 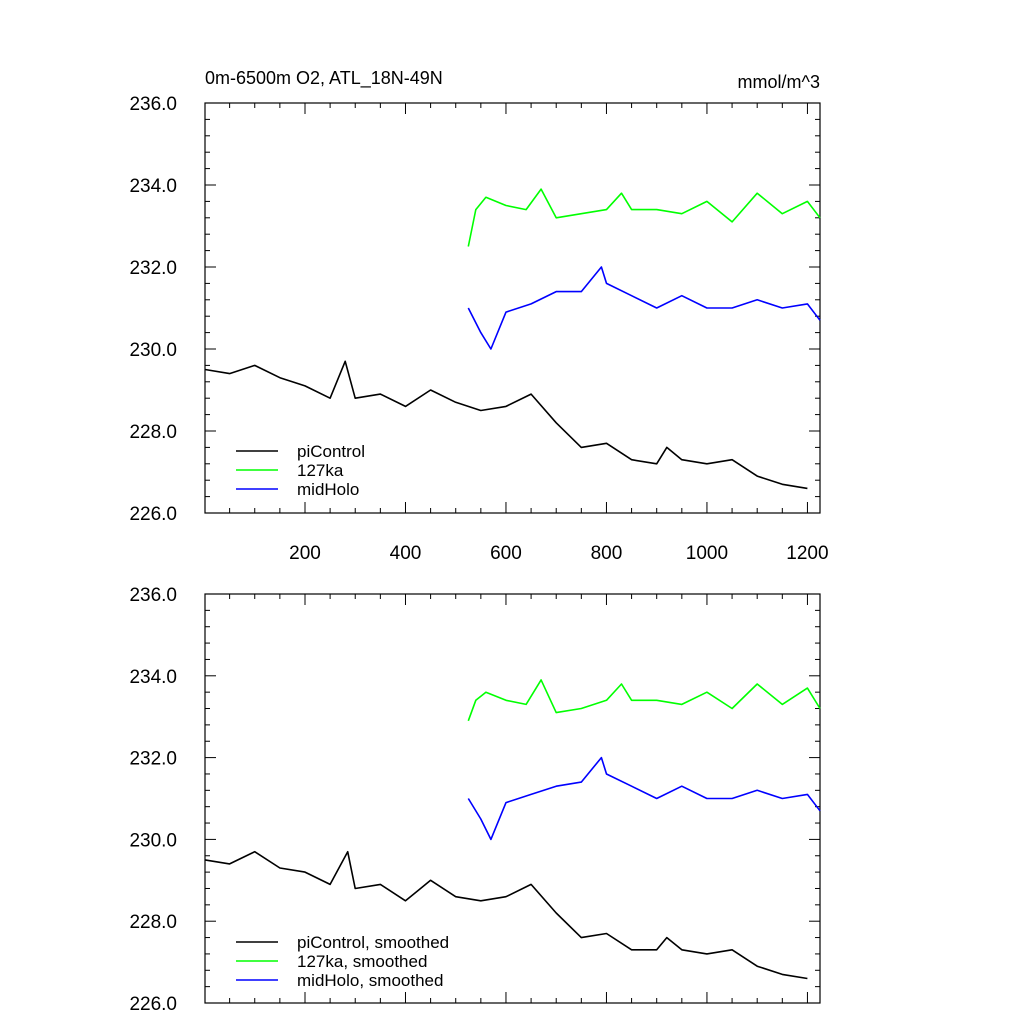 I want to click on legend-label: piControl, smoothed, so click(x=373, y=942).